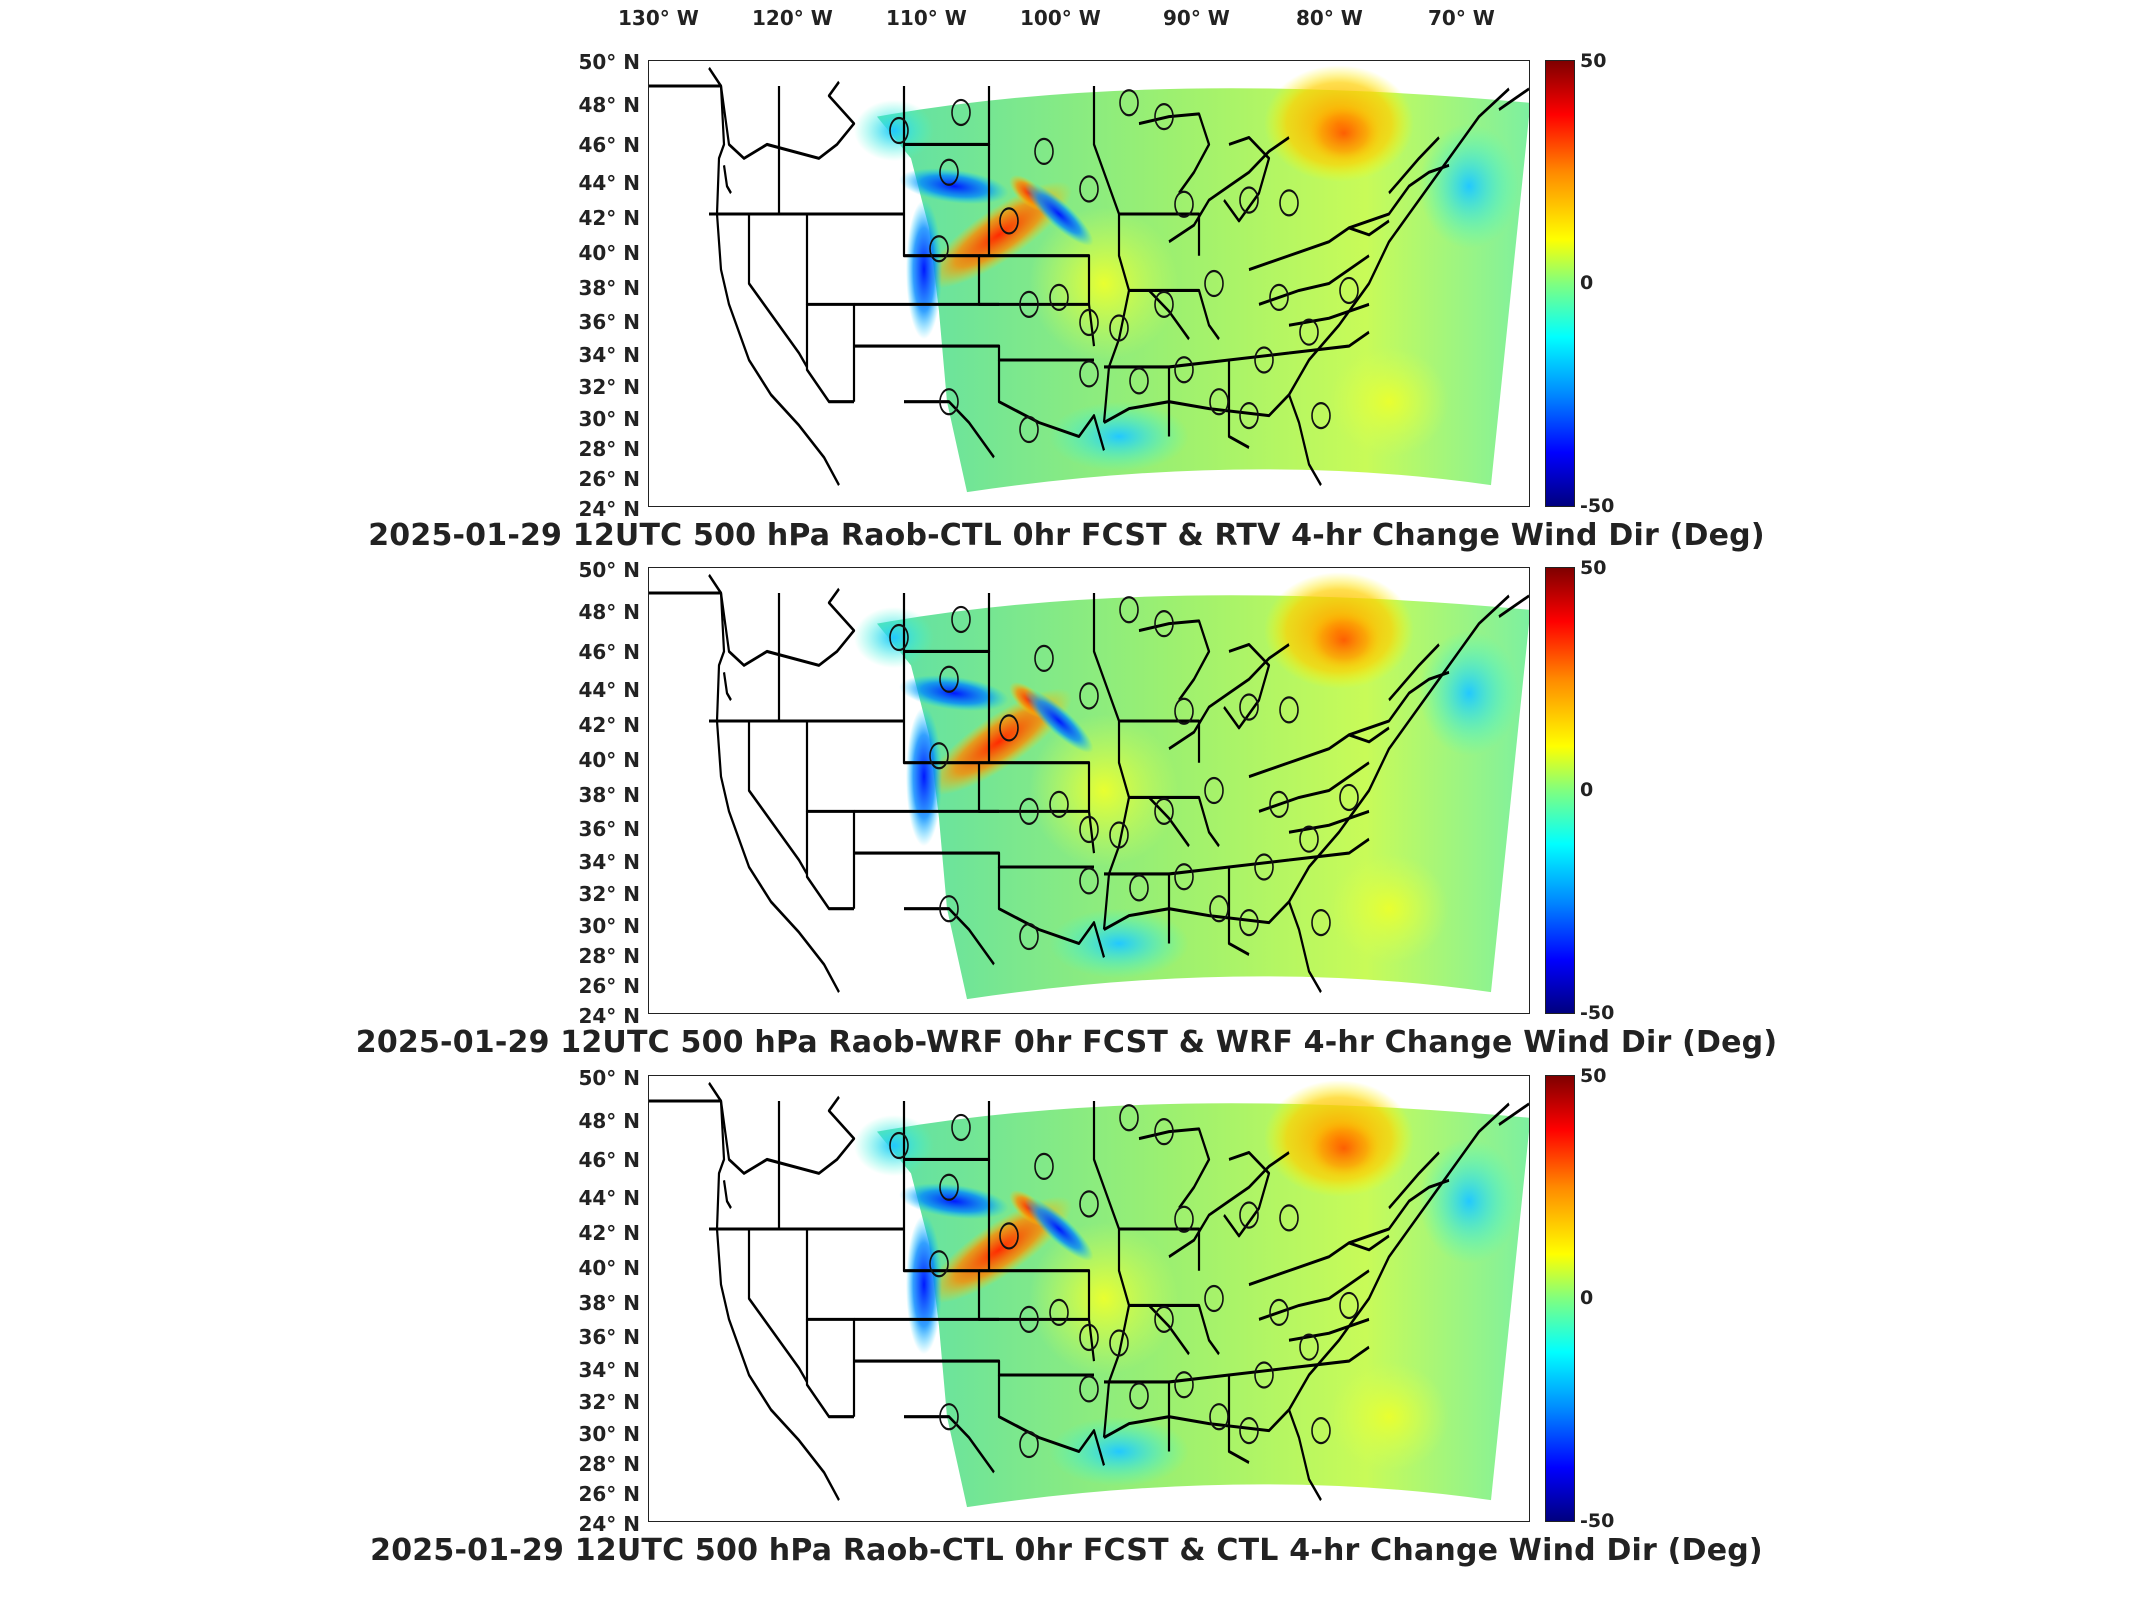 The height and width of the screenshot is (1600, 2133). I want to click on lon-label: 70° W, so click(1461, 18).